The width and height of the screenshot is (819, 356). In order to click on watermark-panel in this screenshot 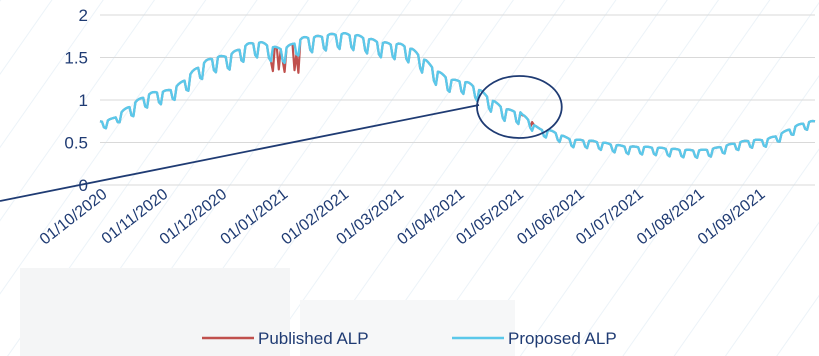, I will do `click(155, 312)`.